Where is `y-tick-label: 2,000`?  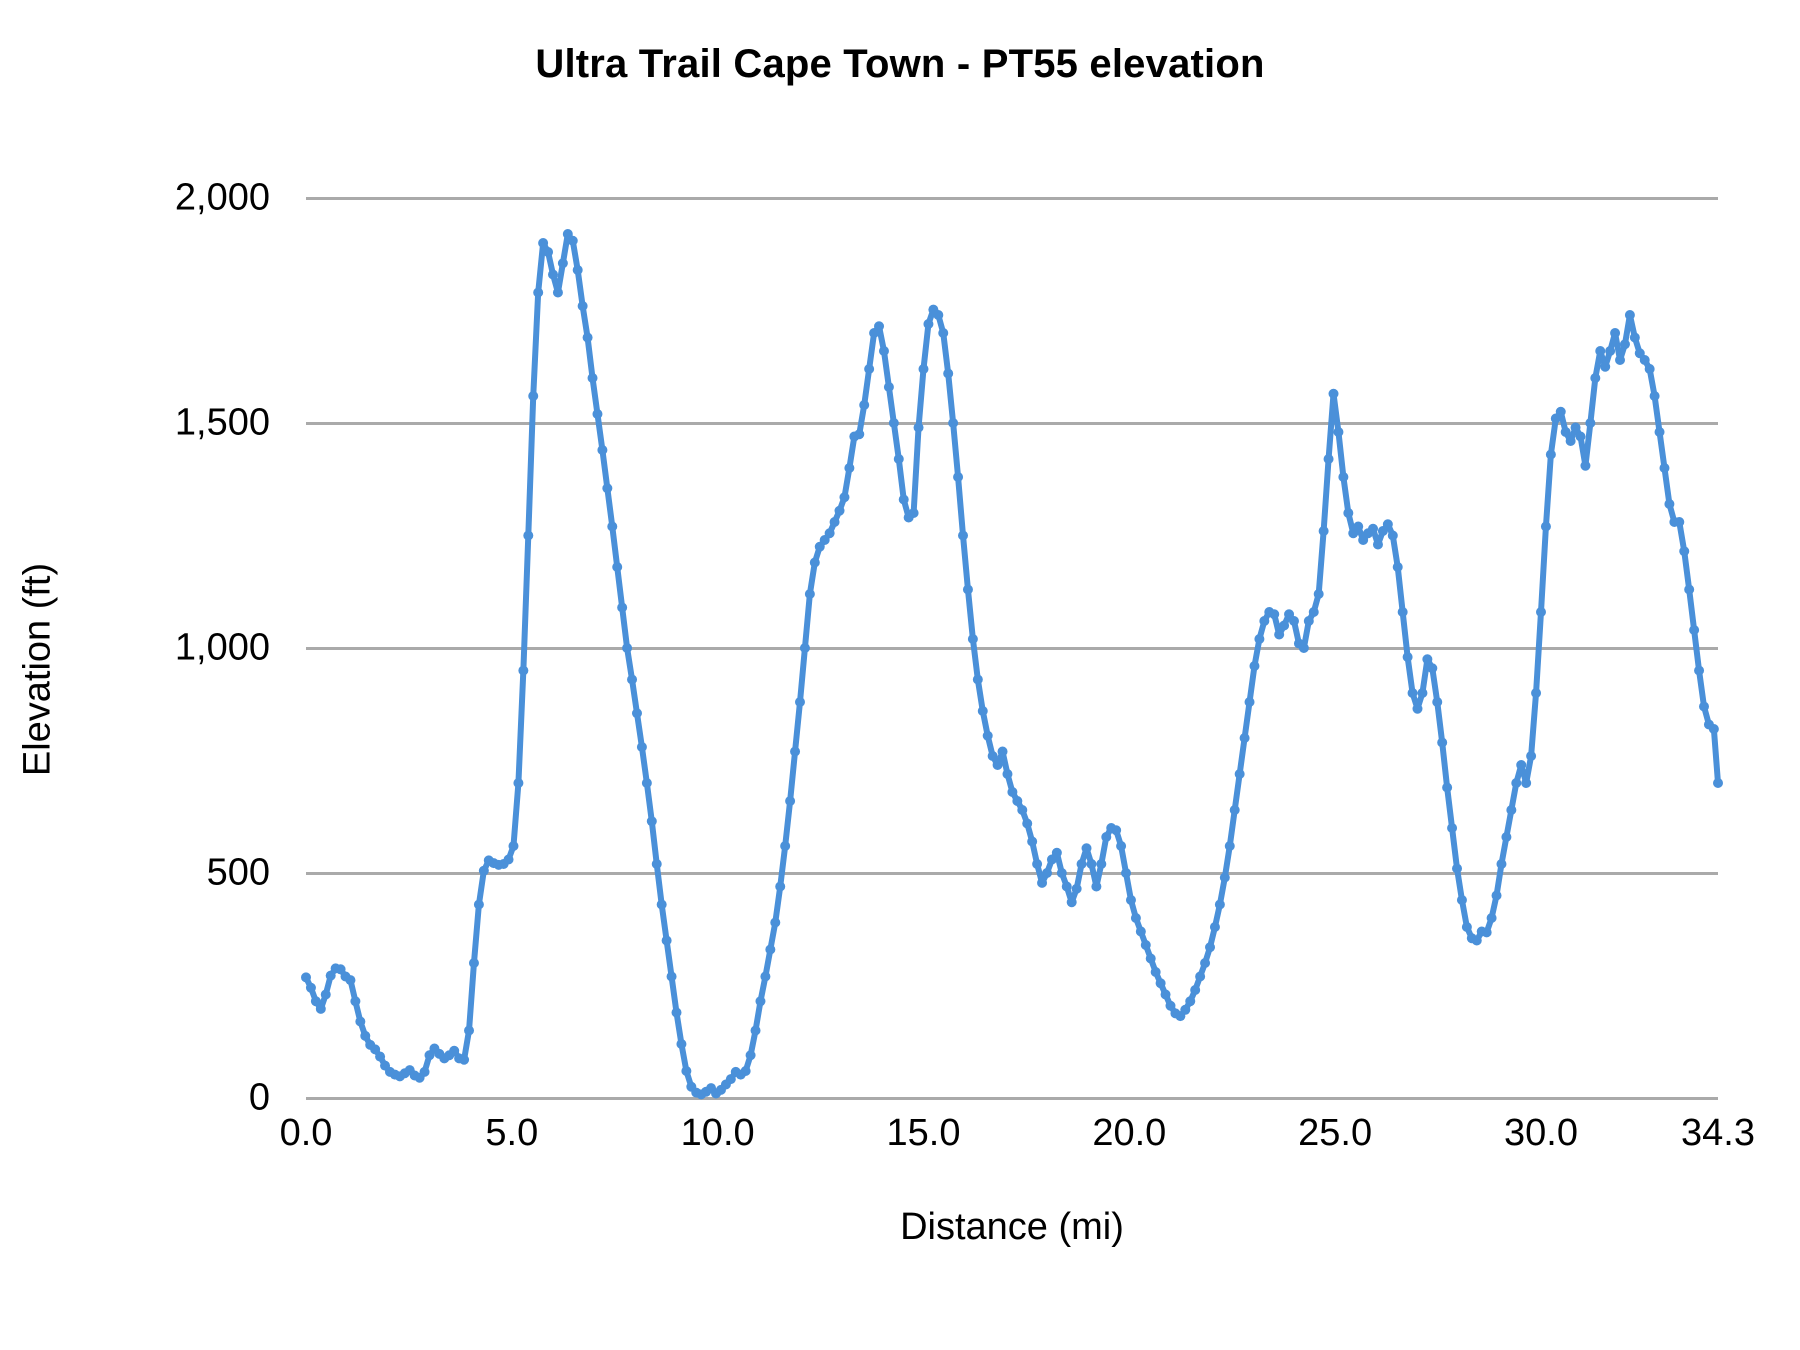
y-tick-label: 2,000 is located at coordinates (222, 197).